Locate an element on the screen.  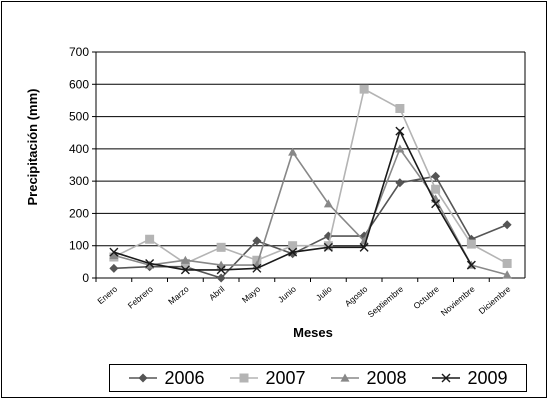
x-tick-label: Noviembre is located at coordinates (458, 301).